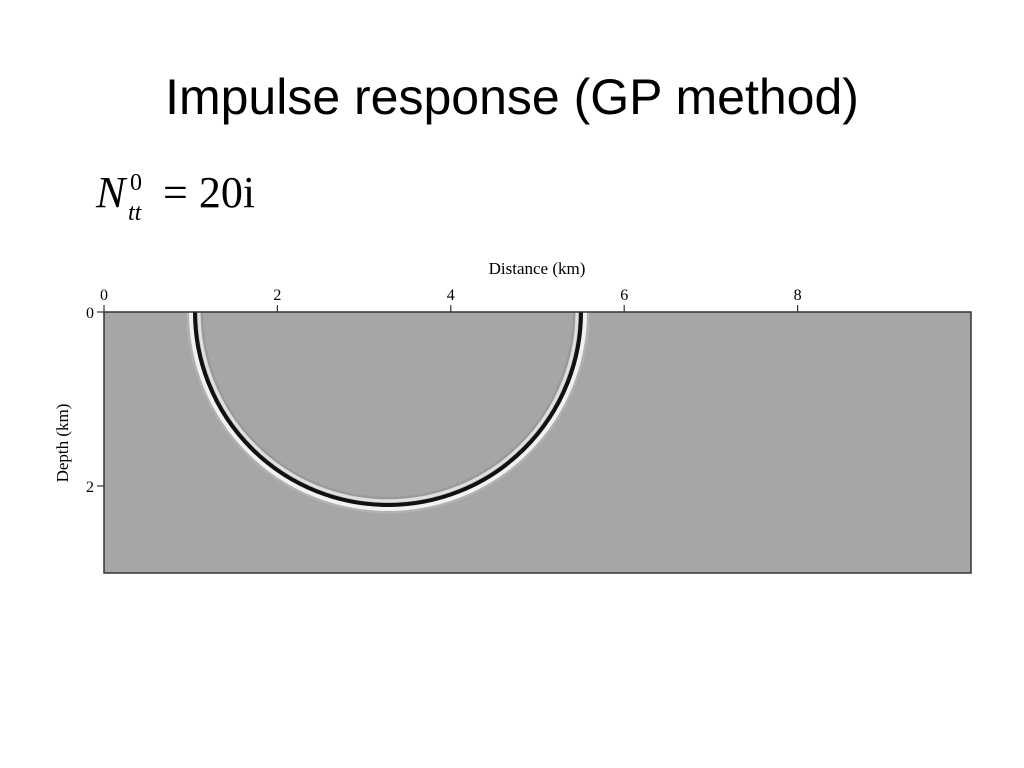  Describe the element at coordinates (104, 295) in the screenshot. I see `x-tick-label: 0` at that location.